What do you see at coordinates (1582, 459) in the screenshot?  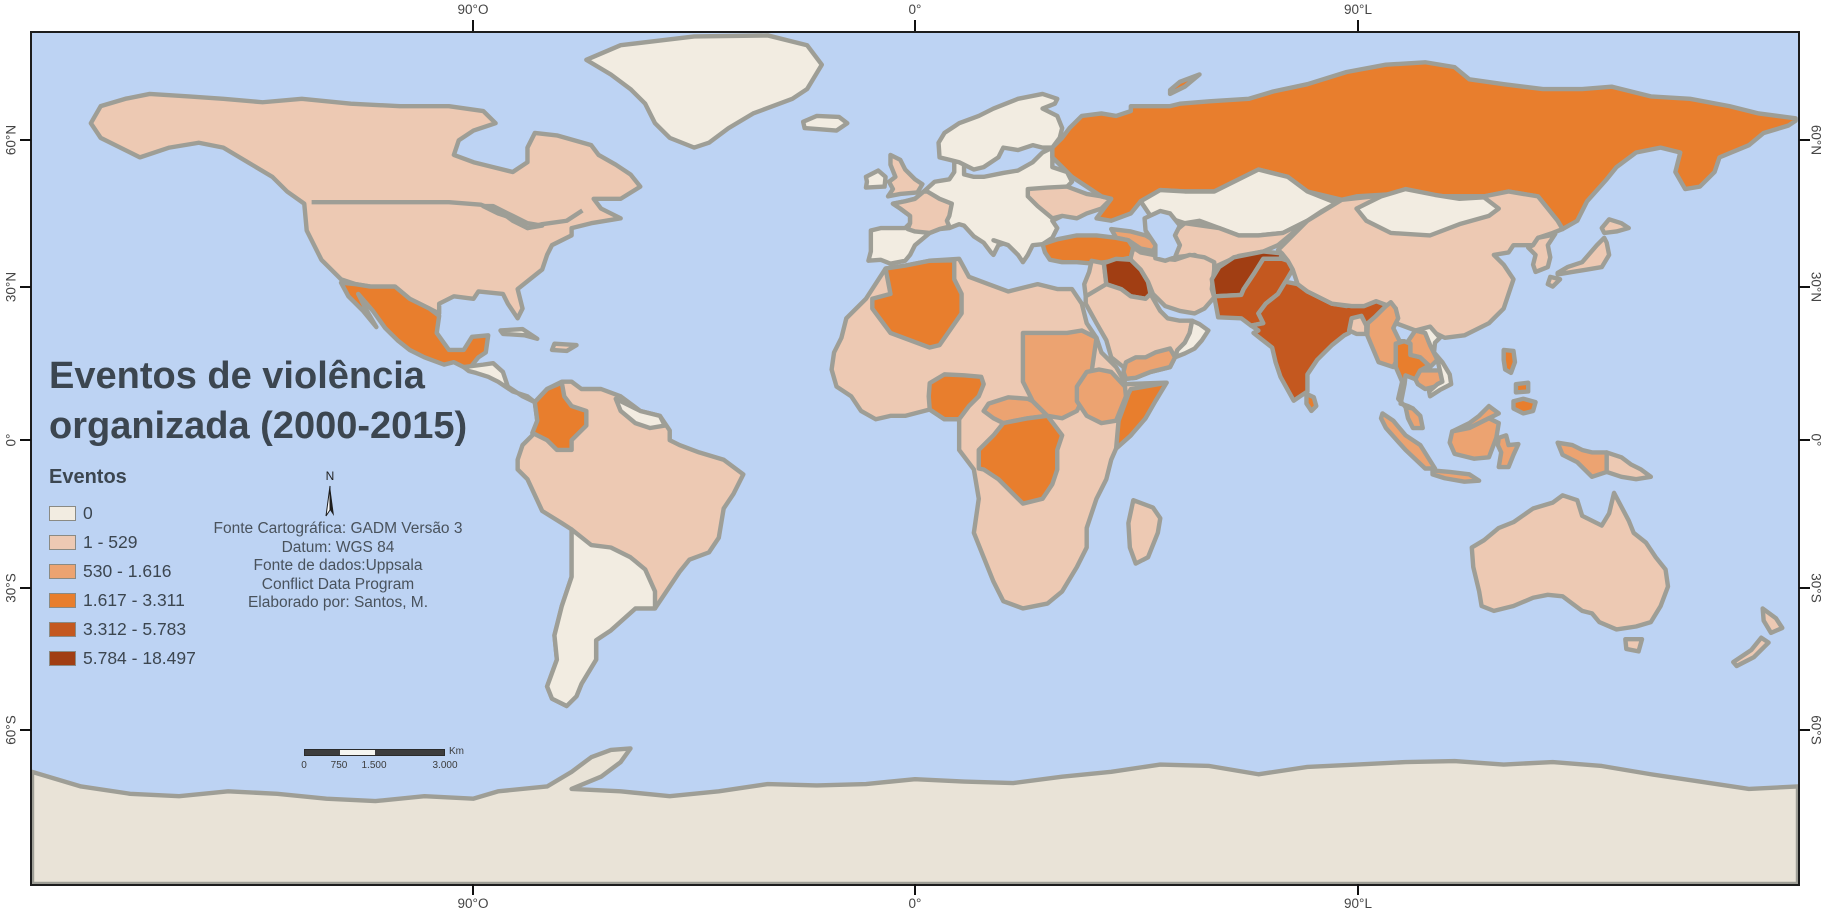 I see `country-indonesia-papua` at bounding box center [1582, 459].